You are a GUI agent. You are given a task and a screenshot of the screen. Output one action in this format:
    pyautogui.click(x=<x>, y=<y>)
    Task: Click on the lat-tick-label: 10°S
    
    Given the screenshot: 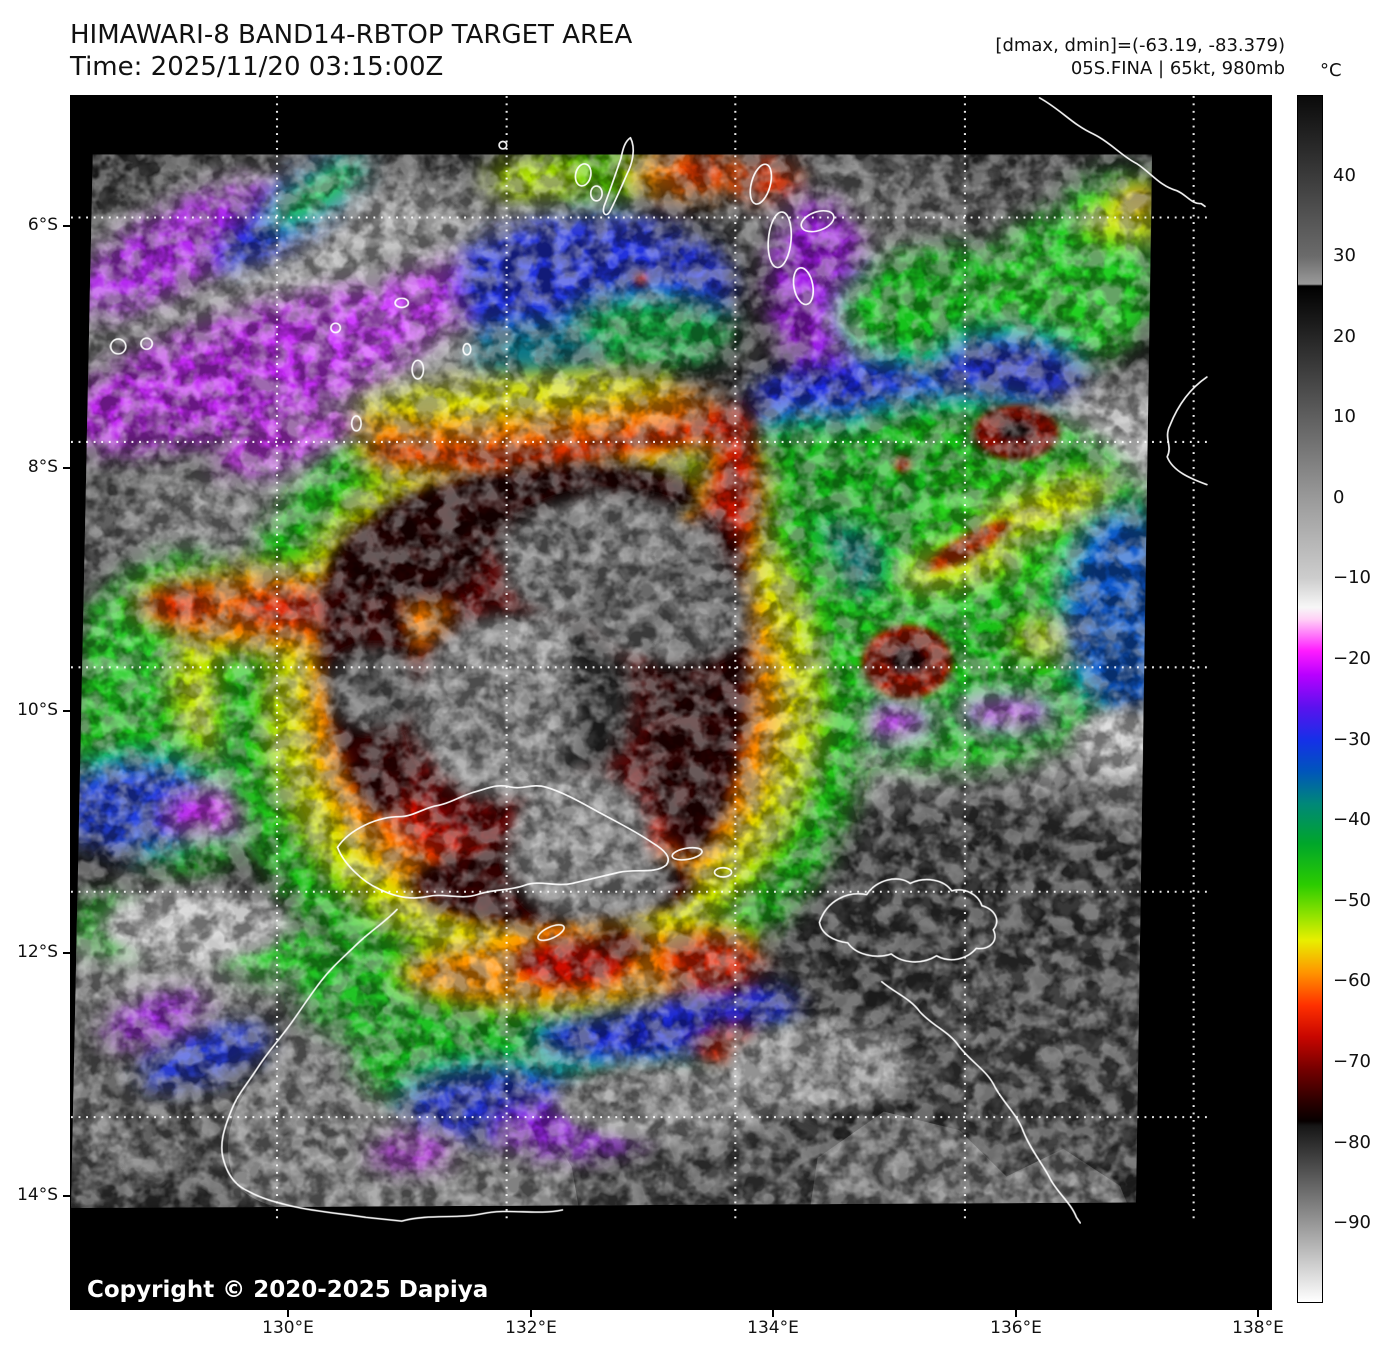 What is the action you would take?
    pyautogui.click(x=37, y=710)
    